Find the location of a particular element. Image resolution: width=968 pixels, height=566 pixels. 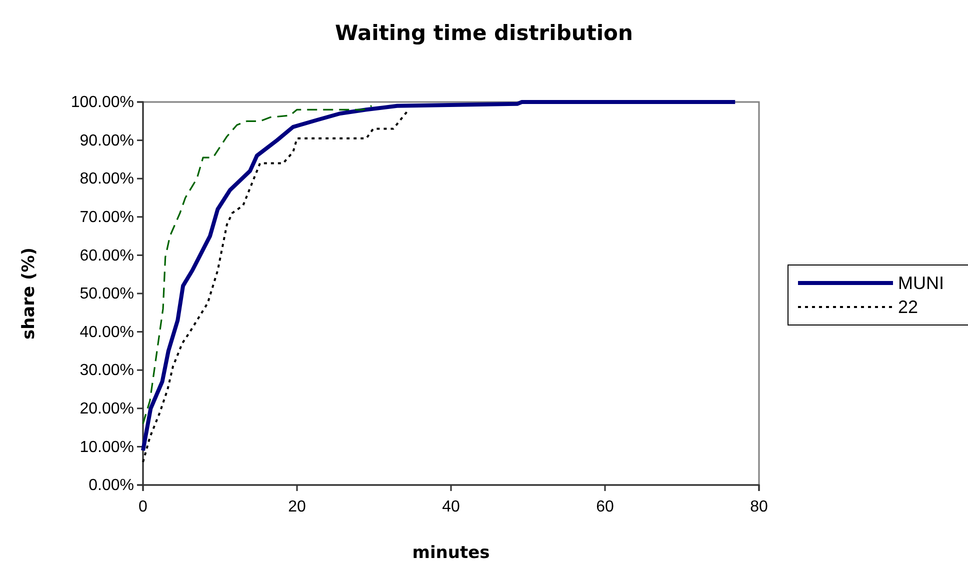

x-axis-title: minutes is located at coordinates (451, 553).